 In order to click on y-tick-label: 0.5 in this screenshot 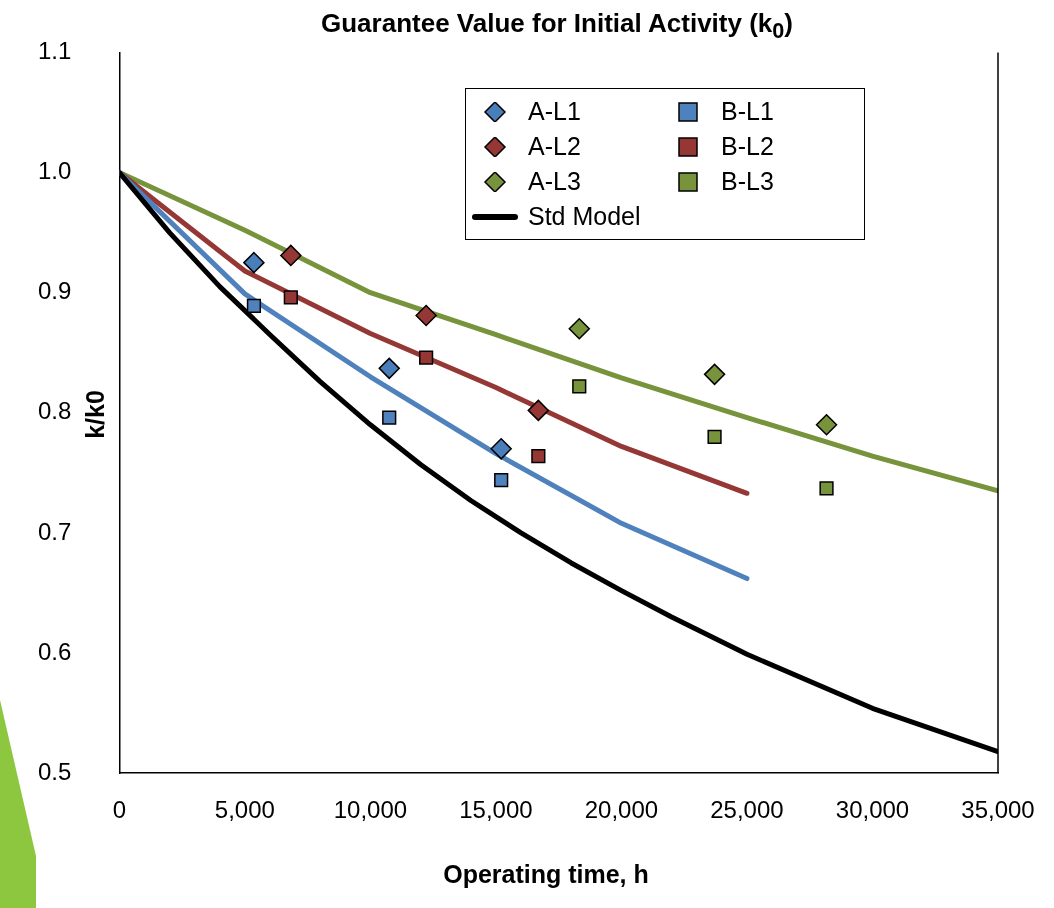, I will do `click(54, 771)`.